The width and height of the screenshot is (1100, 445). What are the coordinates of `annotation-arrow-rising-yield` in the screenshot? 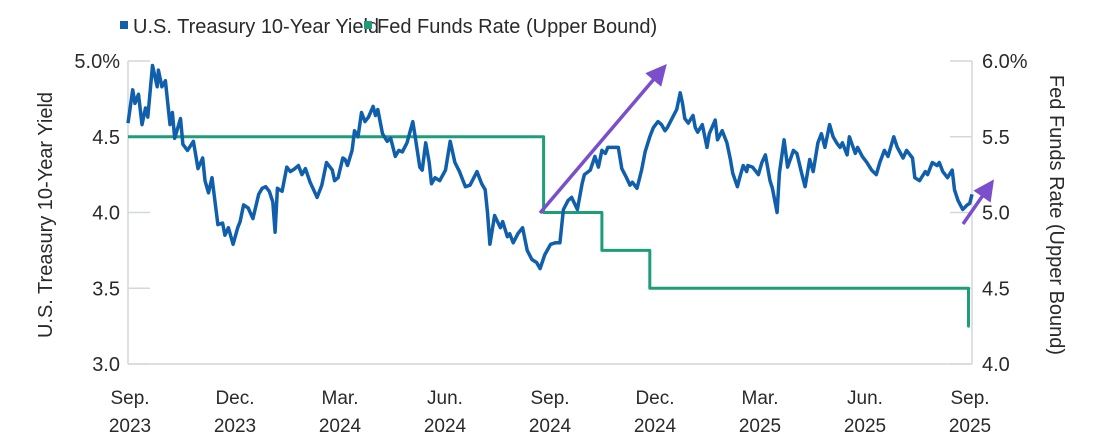 It's located at (602, 139).